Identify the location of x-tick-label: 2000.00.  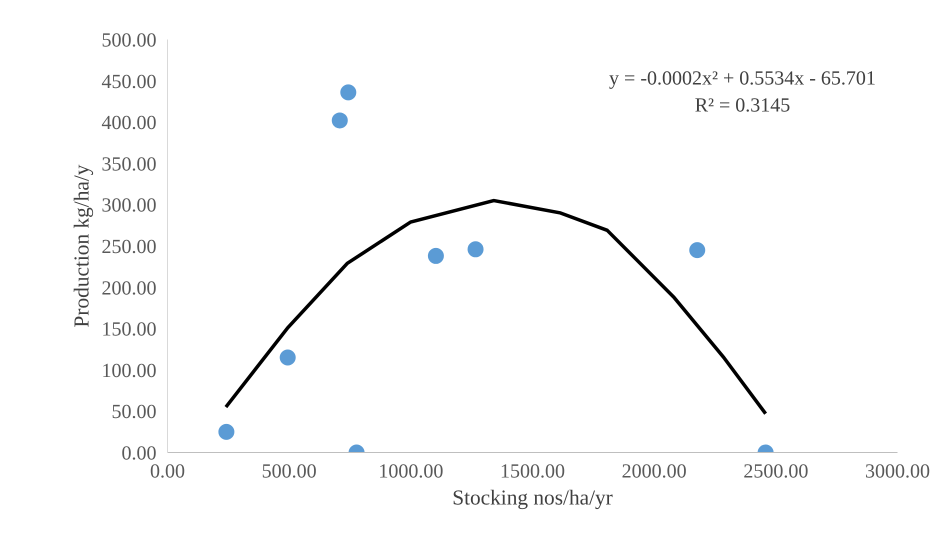
(654, 471).